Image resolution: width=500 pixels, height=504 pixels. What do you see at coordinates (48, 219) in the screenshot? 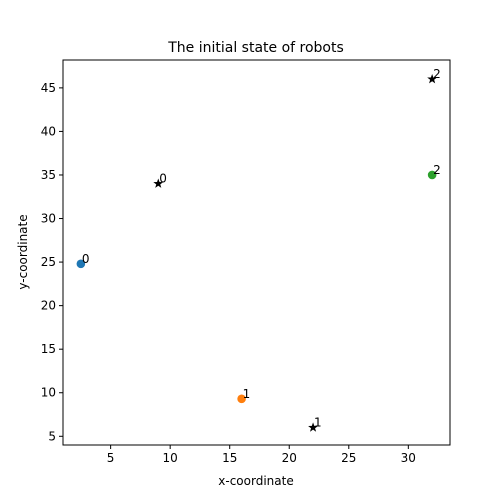
I see `y-tick-label: 30` at bounding box center [48, 219].